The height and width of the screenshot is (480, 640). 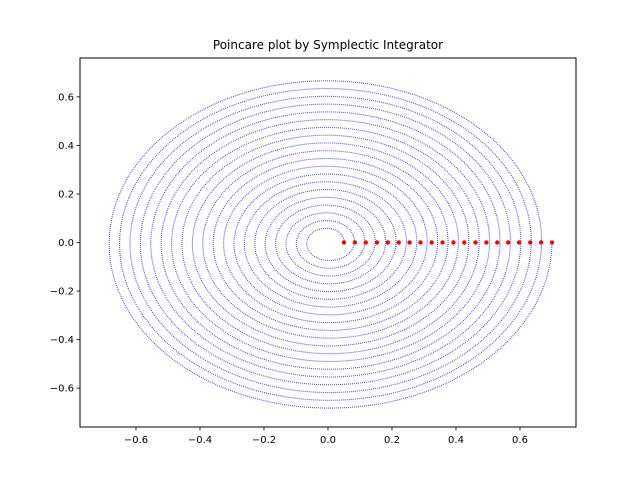 What do you see at coordinates (264, 440) in the screenshot?
I see `x-tick-label: −0.2` at bounding box center [264, 440].